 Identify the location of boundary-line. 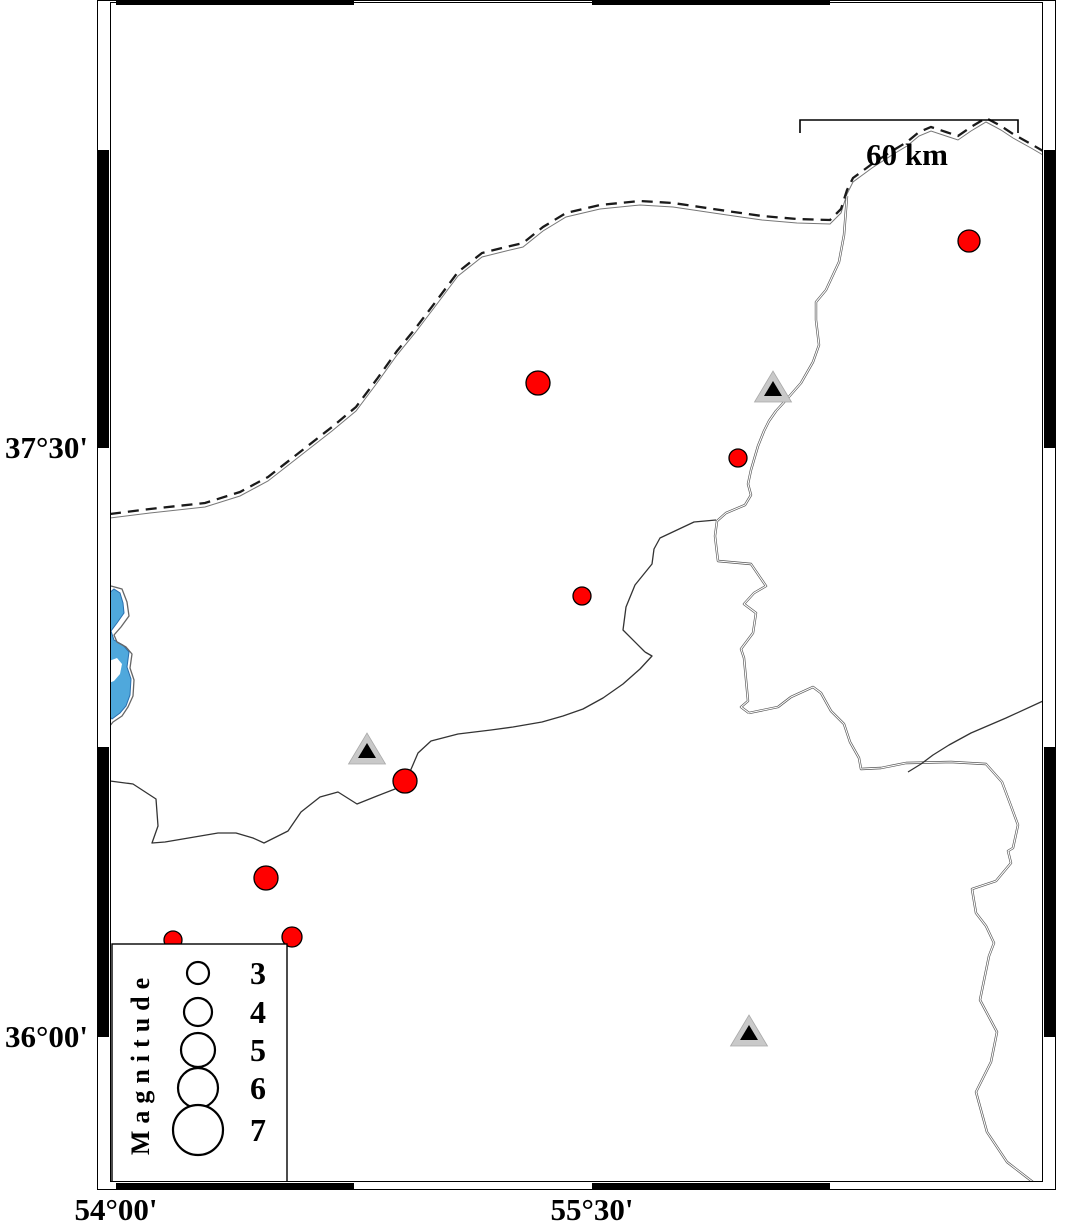
(893, 936).